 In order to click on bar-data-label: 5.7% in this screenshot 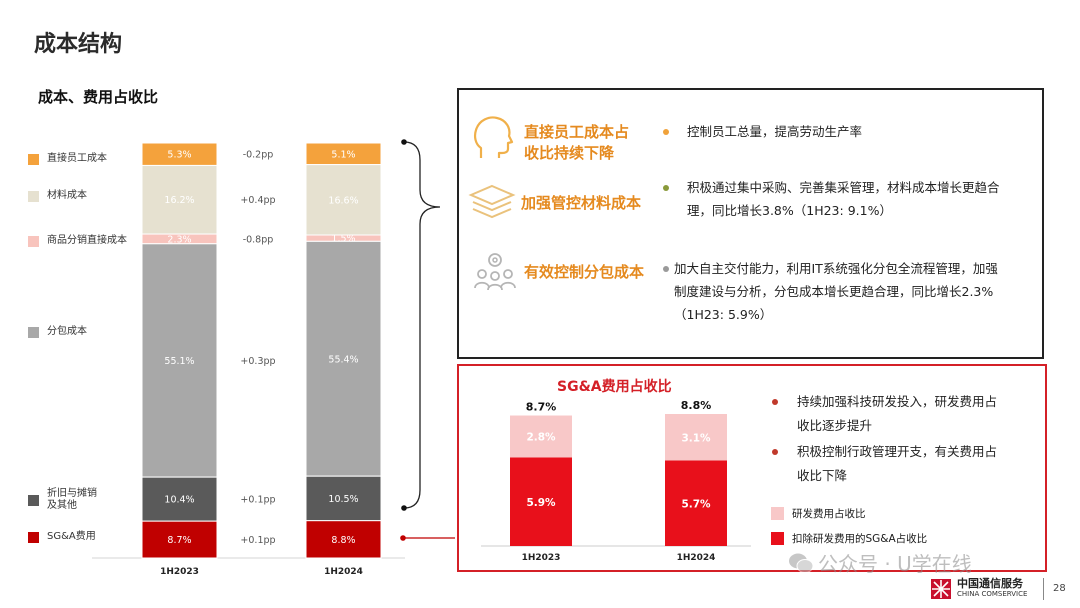, I will do `click(696, 504)`.